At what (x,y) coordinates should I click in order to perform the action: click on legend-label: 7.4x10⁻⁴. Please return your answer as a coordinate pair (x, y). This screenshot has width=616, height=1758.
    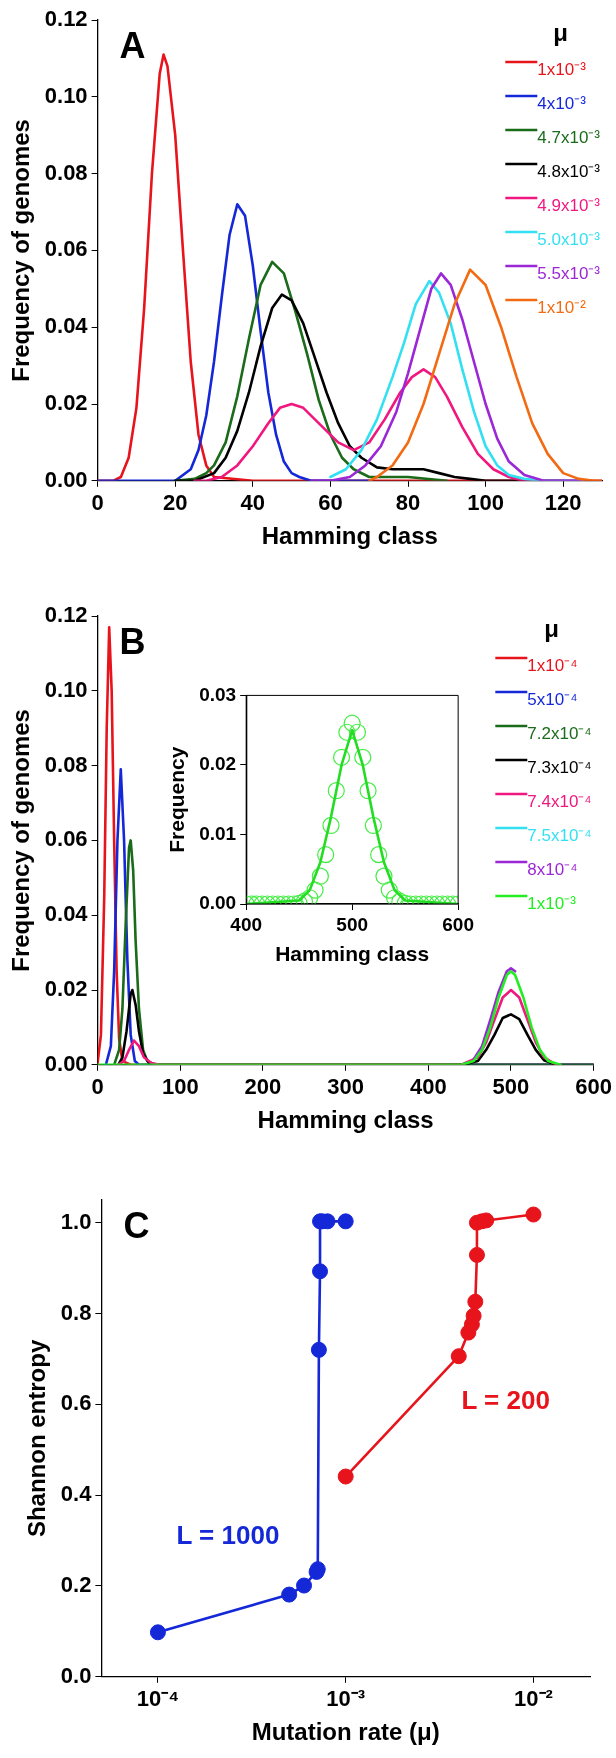
    Looking at the image, I should click on (559, 801).